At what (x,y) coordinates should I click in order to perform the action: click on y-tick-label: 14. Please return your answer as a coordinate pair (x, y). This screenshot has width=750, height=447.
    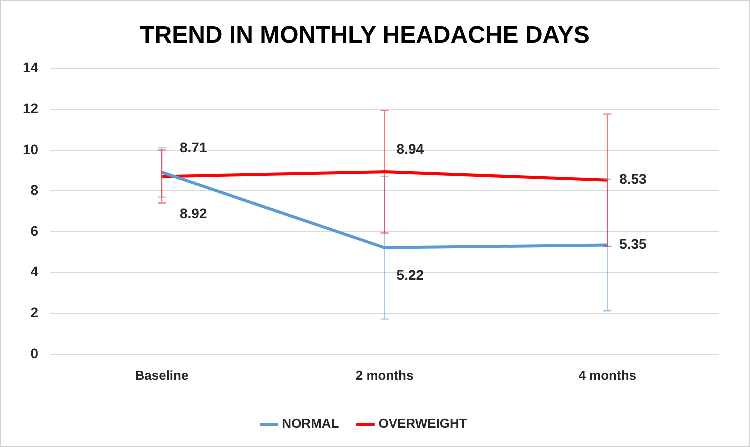
    Looking at the image, I should click on (30, 68).